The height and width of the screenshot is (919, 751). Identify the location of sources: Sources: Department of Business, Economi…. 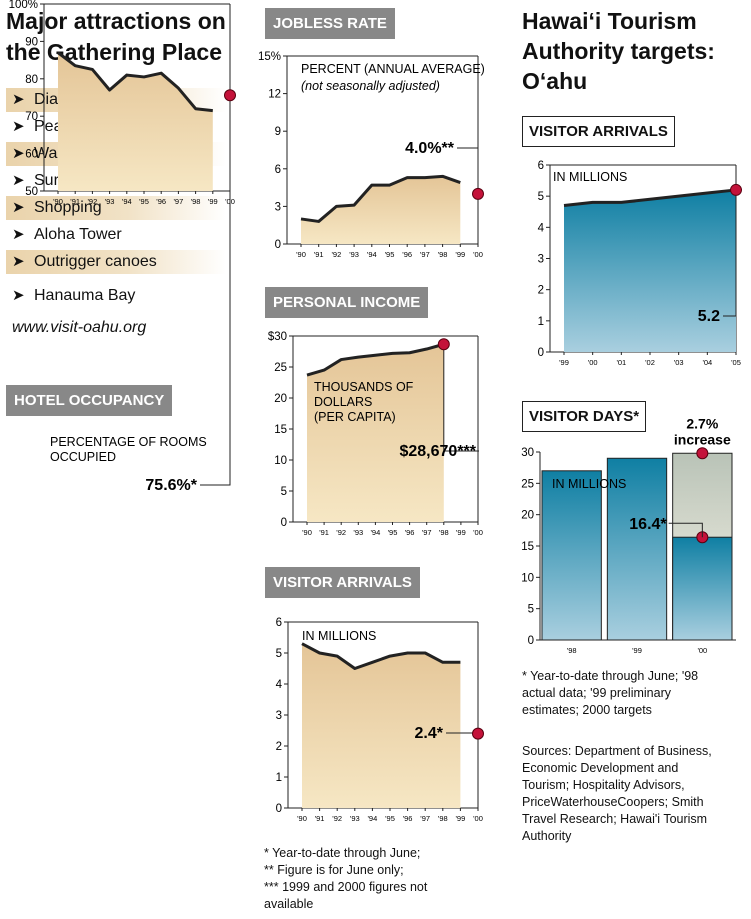
(635, 794).